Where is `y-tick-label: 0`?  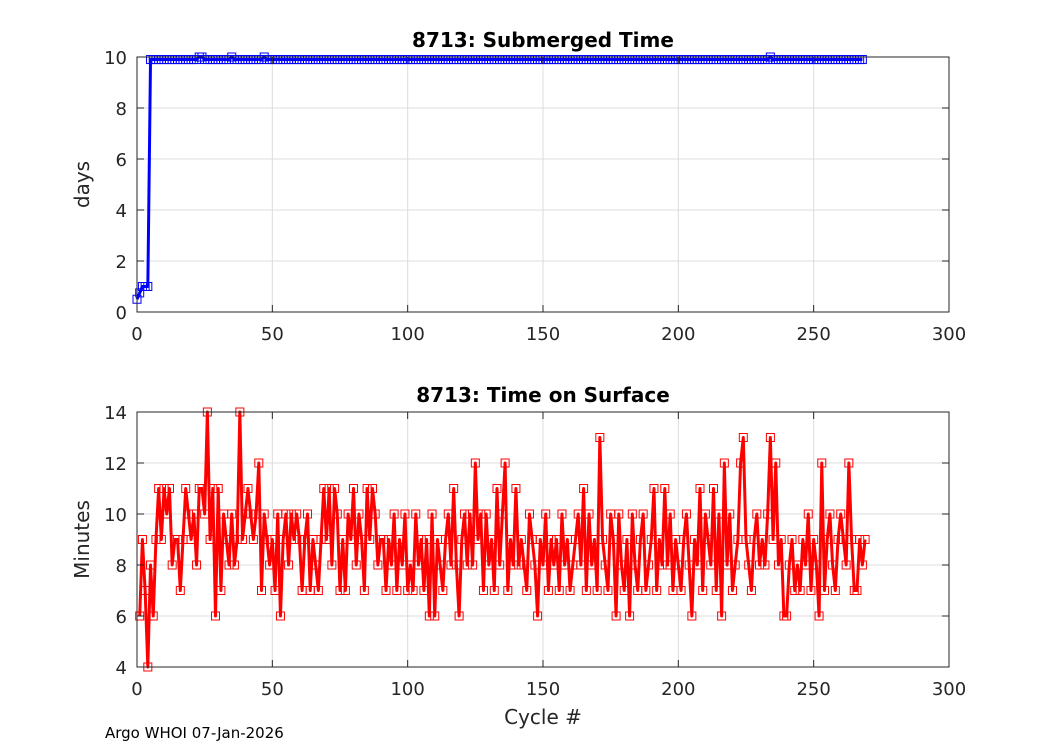
y-tick-label: 0 is located at coordinates (121, 313).